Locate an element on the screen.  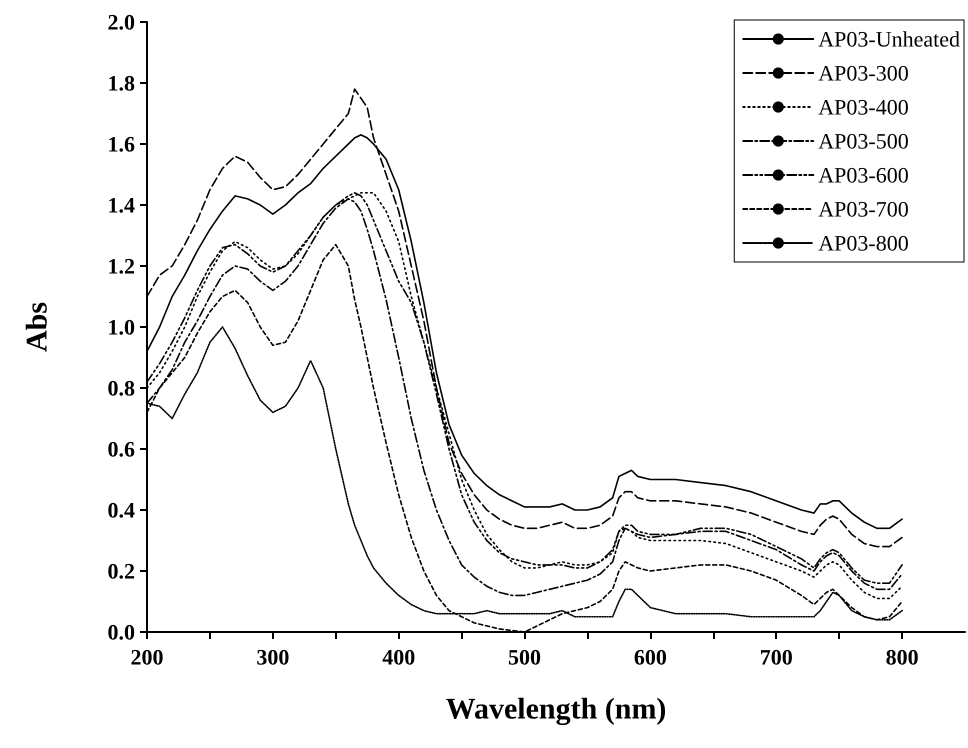
y-tick-label: 1.2 is located at coordinates (121, 266).